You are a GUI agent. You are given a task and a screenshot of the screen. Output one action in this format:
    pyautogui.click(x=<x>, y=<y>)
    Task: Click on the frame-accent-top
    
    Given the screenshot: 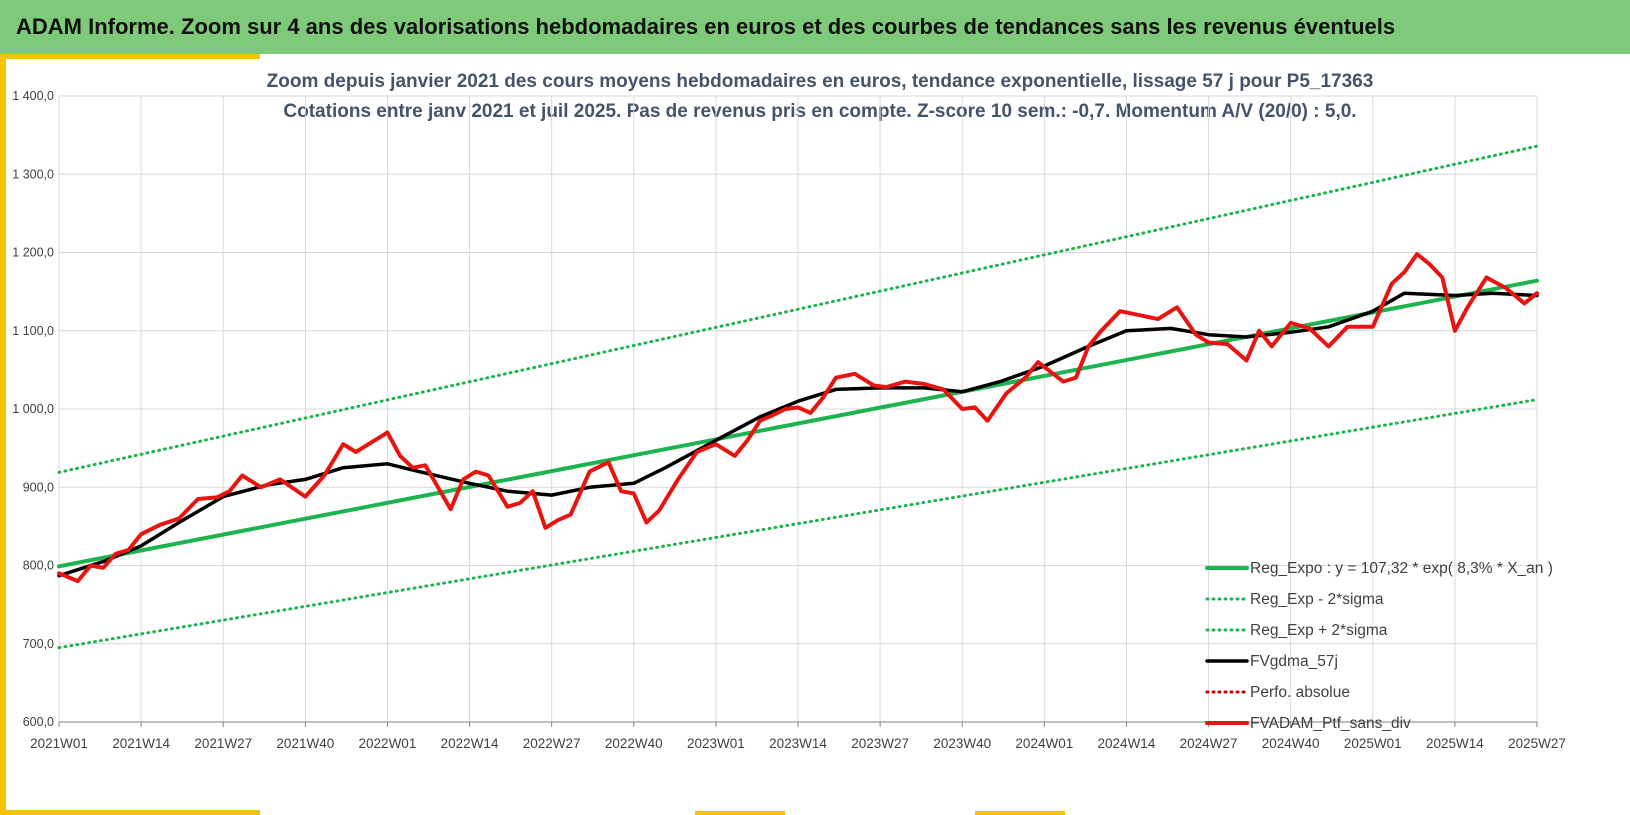 What is the action you would take?
    pyautogui.click(x=130, y=56)
    